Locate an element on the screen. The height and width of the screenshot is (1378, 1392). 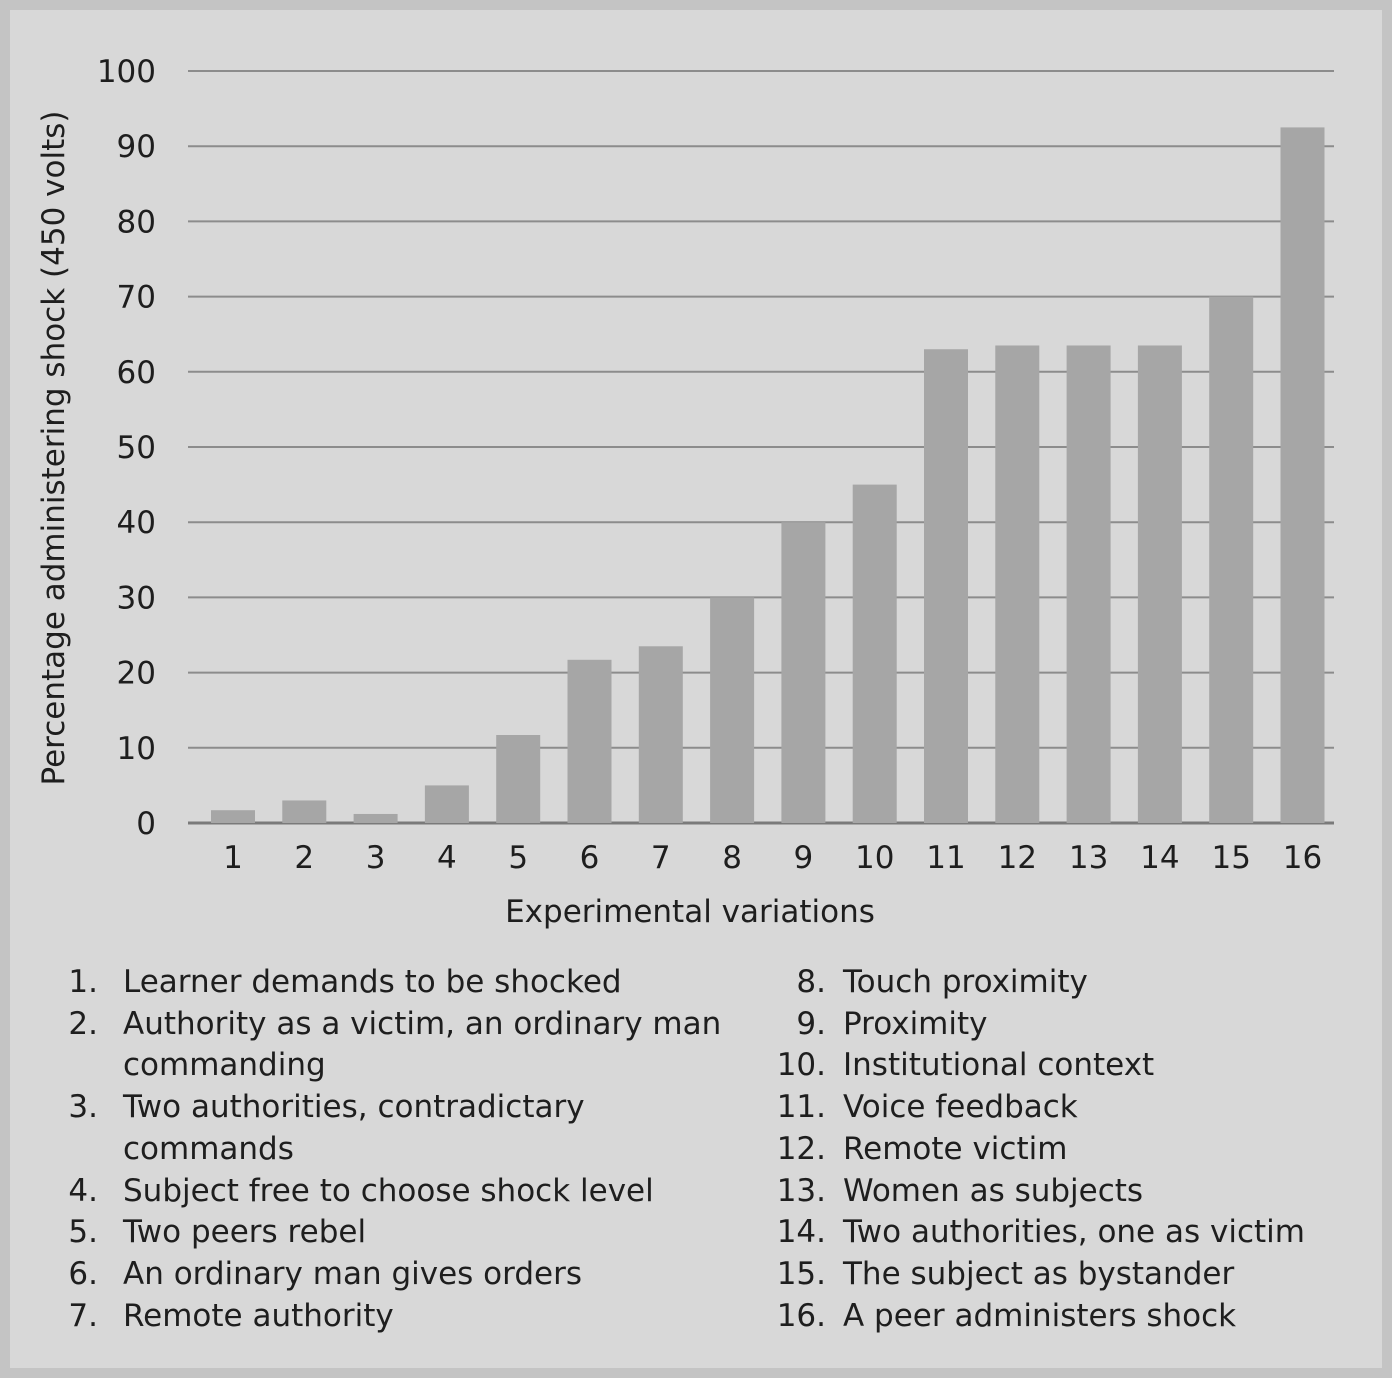
legend-item-number: 5. is located at coordinates (83, 1232).